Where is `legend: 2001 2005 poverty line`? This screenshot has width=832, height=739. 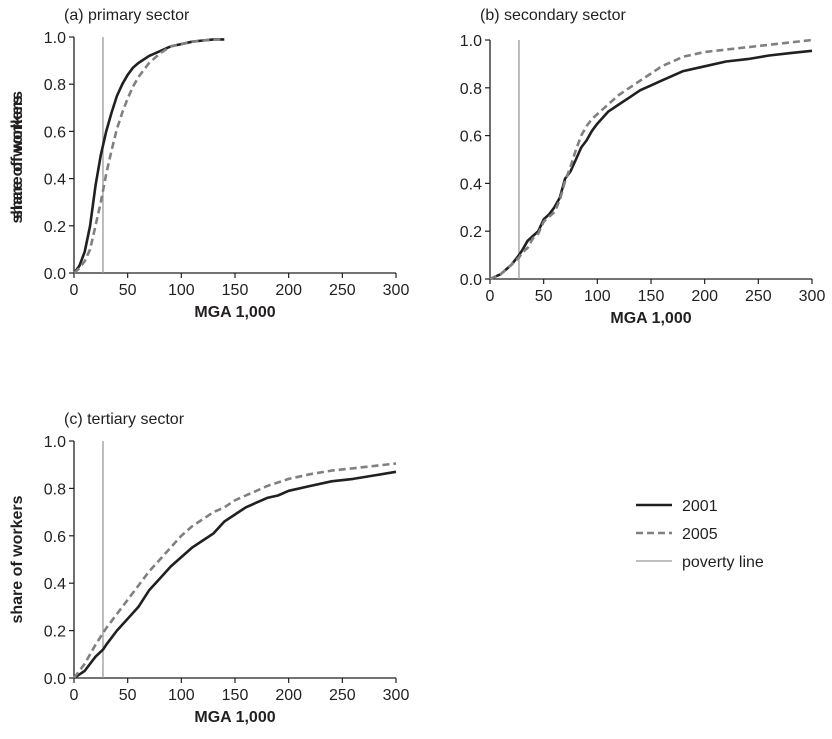 legend: 2001 2005 poverty line is located at coordinates (700, 534).